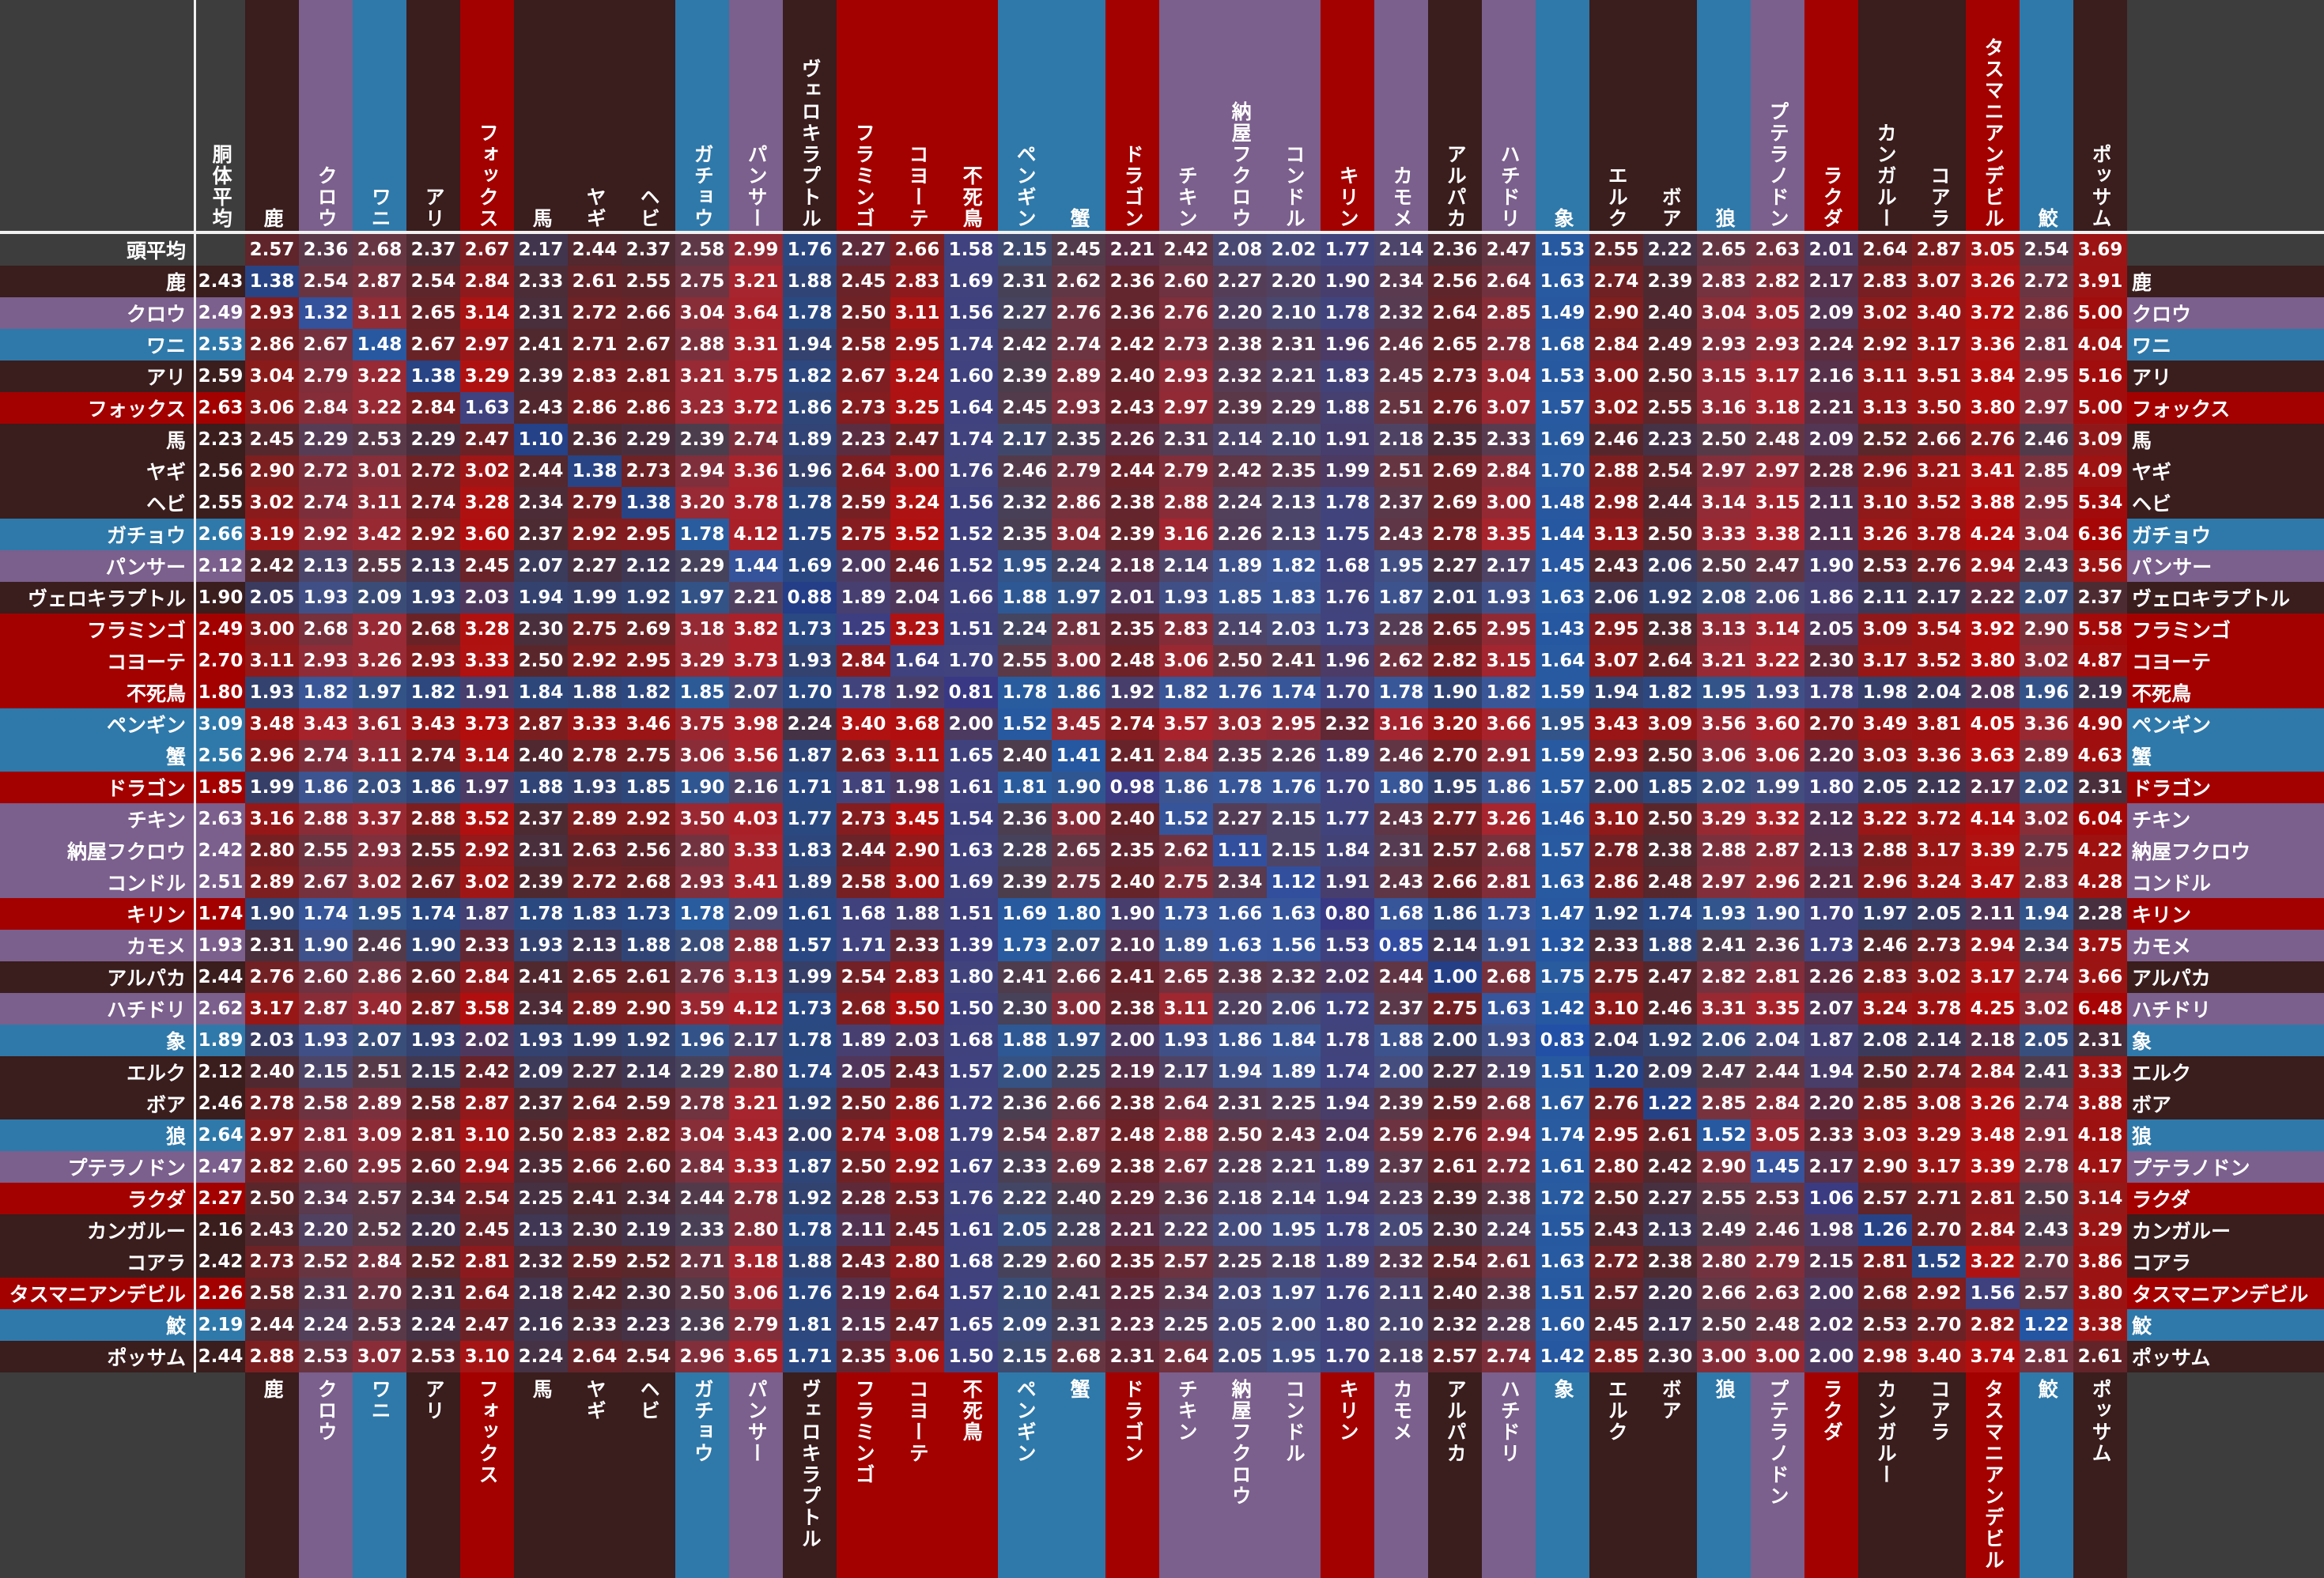 This screenshot has height=1578, width=2324. I want to click on matrix-cell: 1.51, so click(971, 629).